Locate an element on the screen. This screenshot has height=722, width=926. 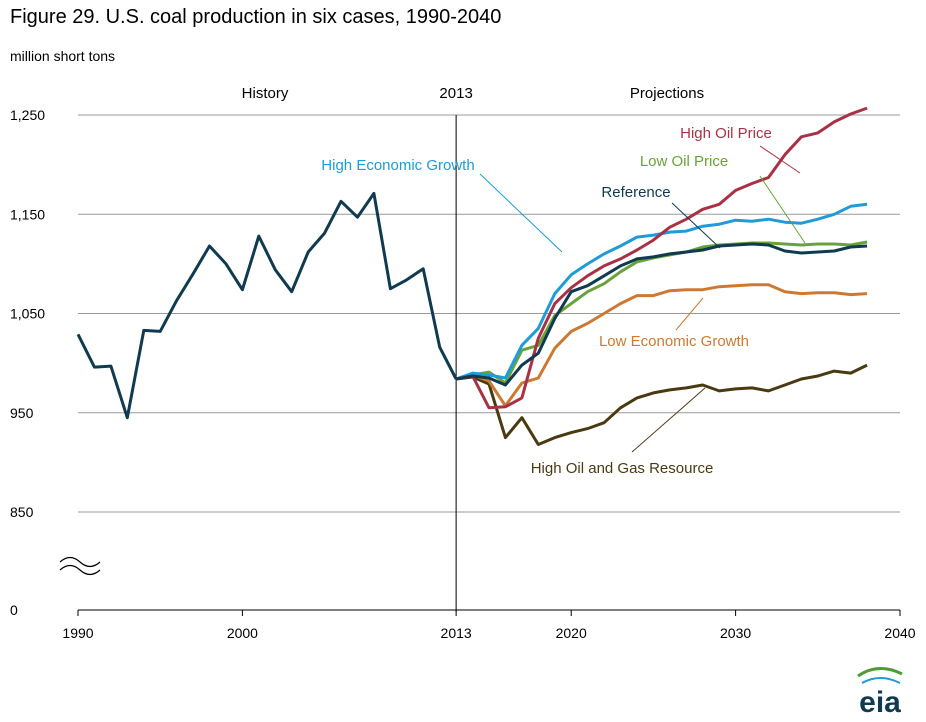
x-tick-label: 1990 is located at coordinates (77, 633).